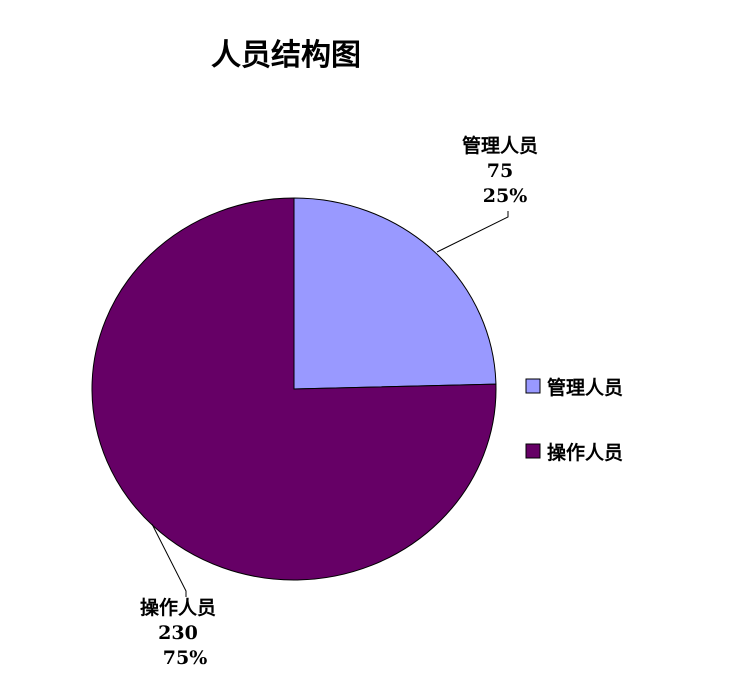 This screenshot has height=700, width=730. I want to click on data-label-management-name: 管理人员, so click(500, 145).